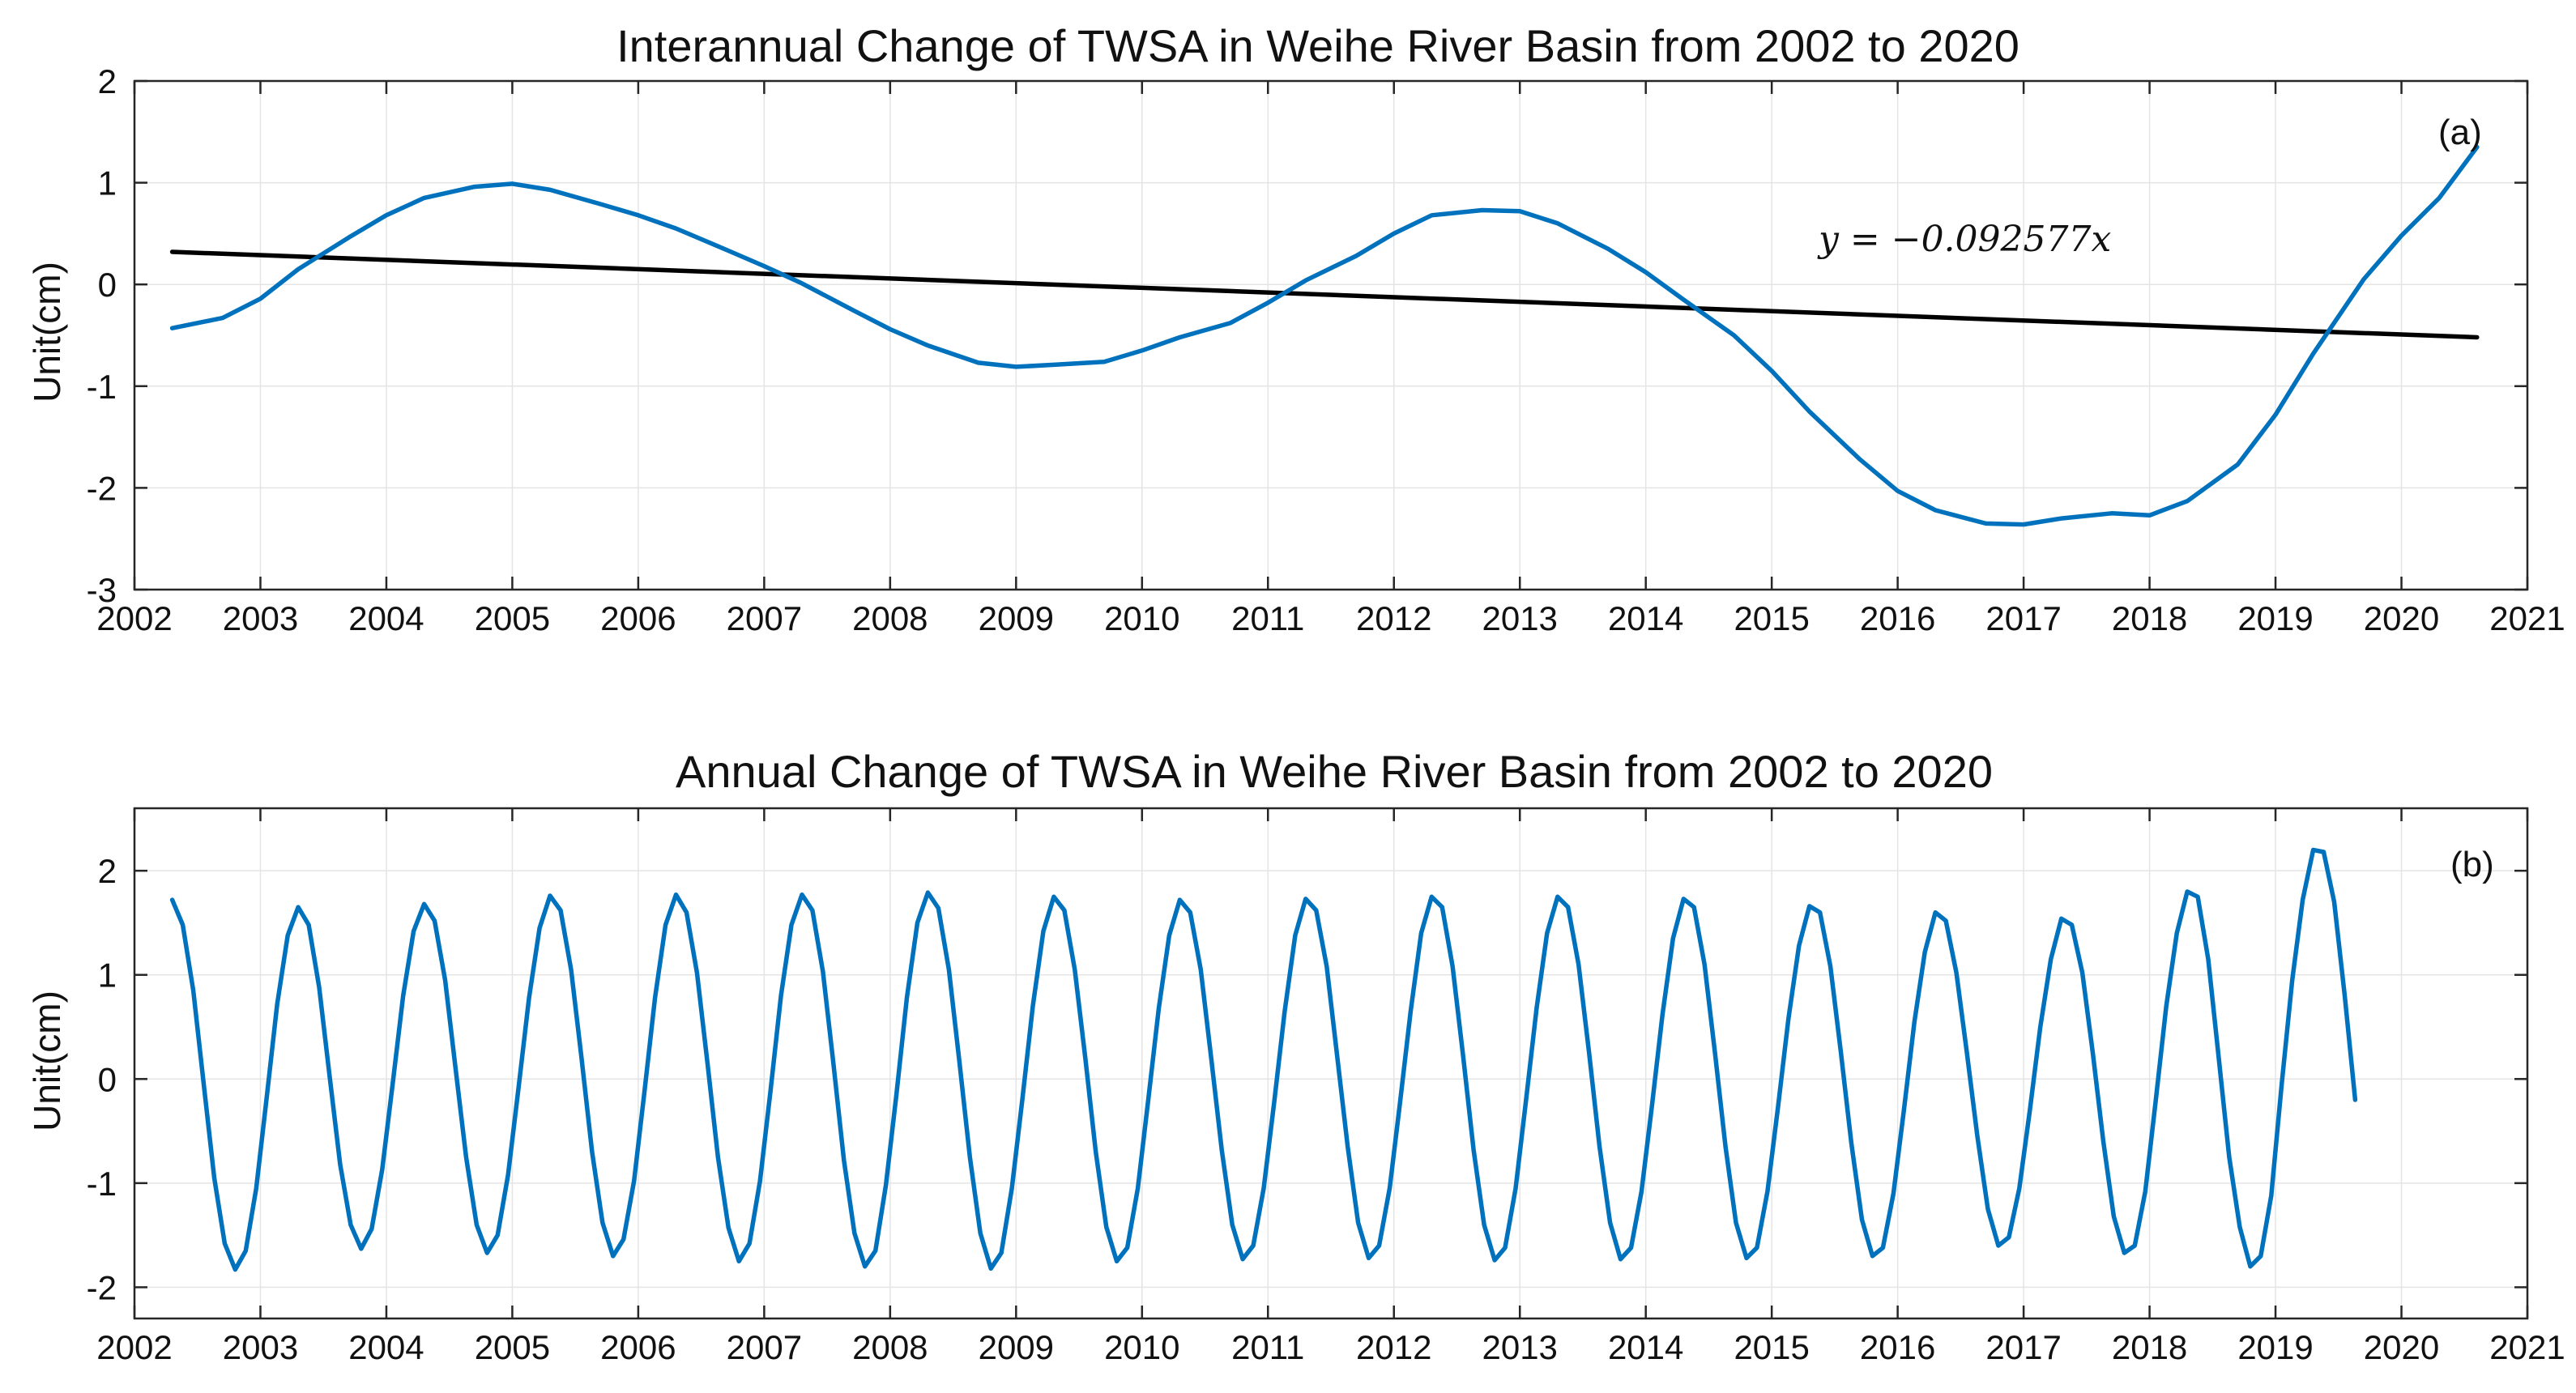  Describe the element at coordinates (638, 618) in the screenshot. I see `chart-a-x-tick-label: 2006` at that location.